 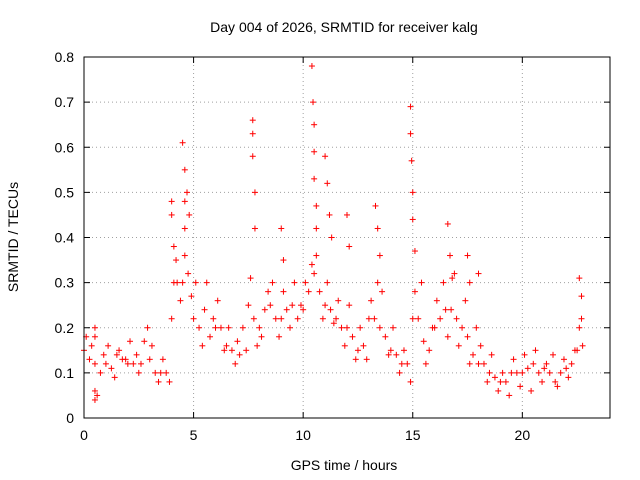 I want to click on y-tick-label: 0.8, so click(x=65, y=57).